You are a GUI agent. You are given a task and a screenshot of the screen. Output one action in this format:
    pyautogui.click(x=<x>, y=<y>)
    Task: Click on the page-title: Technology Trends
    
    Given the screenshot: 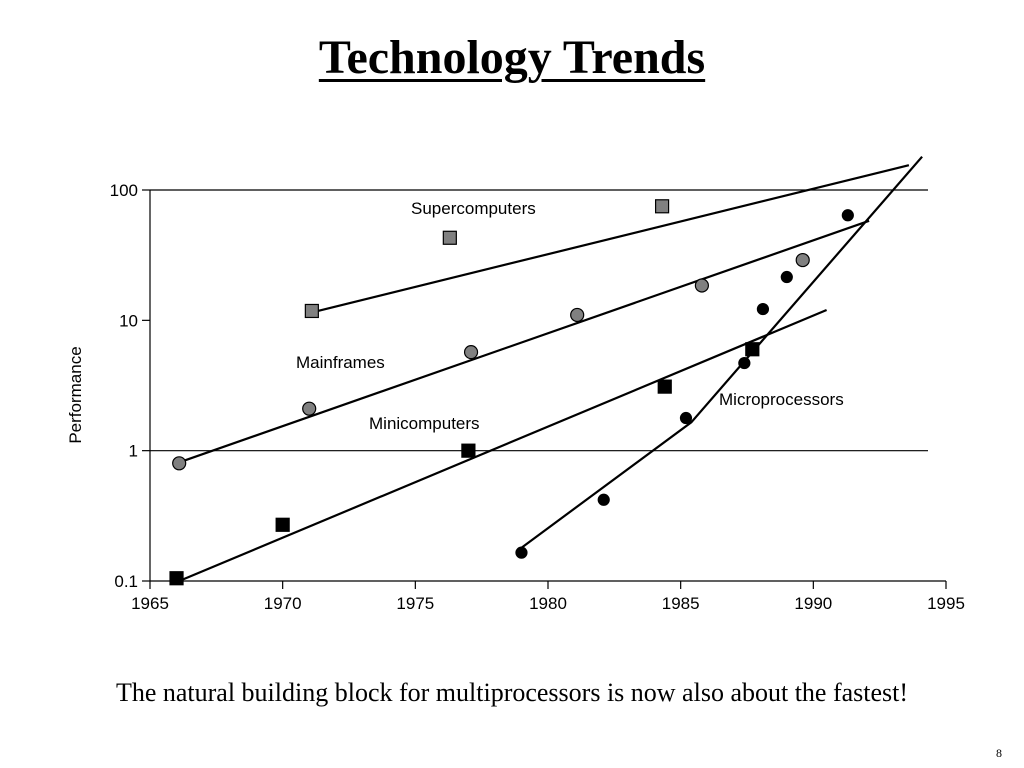 What is the action you would take?
    pyautogui.click(x=512, y=57)
    